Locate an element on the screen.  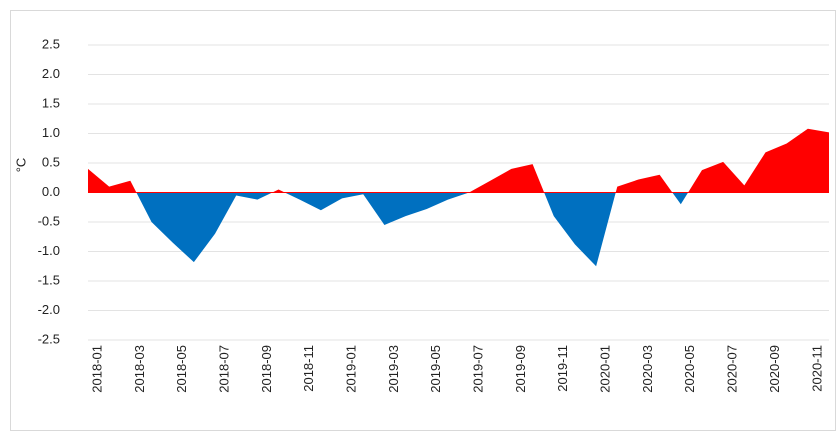
x-tick-label: 2018-03 is located at coordinates (139, 369).